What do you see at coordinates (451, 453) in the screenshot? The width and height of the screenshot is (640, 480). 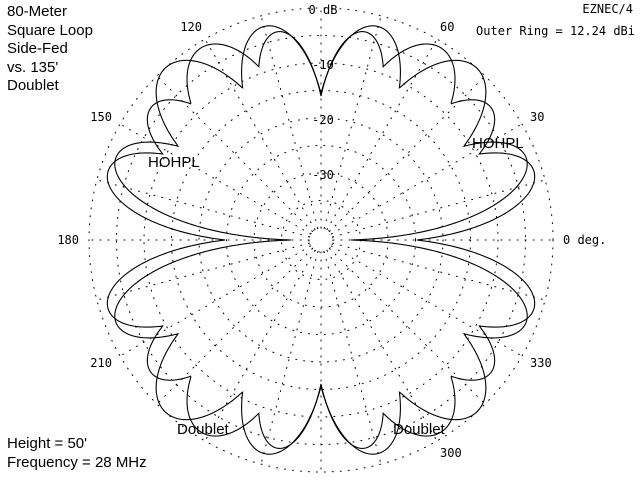 I see `angle-tick-label: 300` at bounding box center [451, 453].